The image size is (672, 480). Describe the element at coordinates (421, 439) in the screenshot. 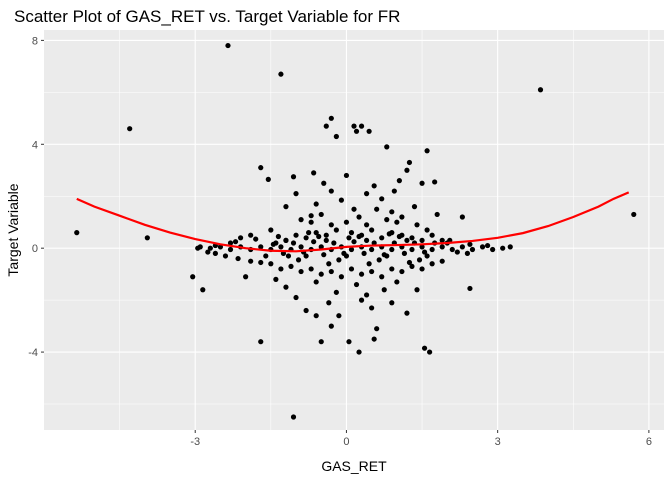

I see `x-axis-ticks: -3 0 3 6` at that location.